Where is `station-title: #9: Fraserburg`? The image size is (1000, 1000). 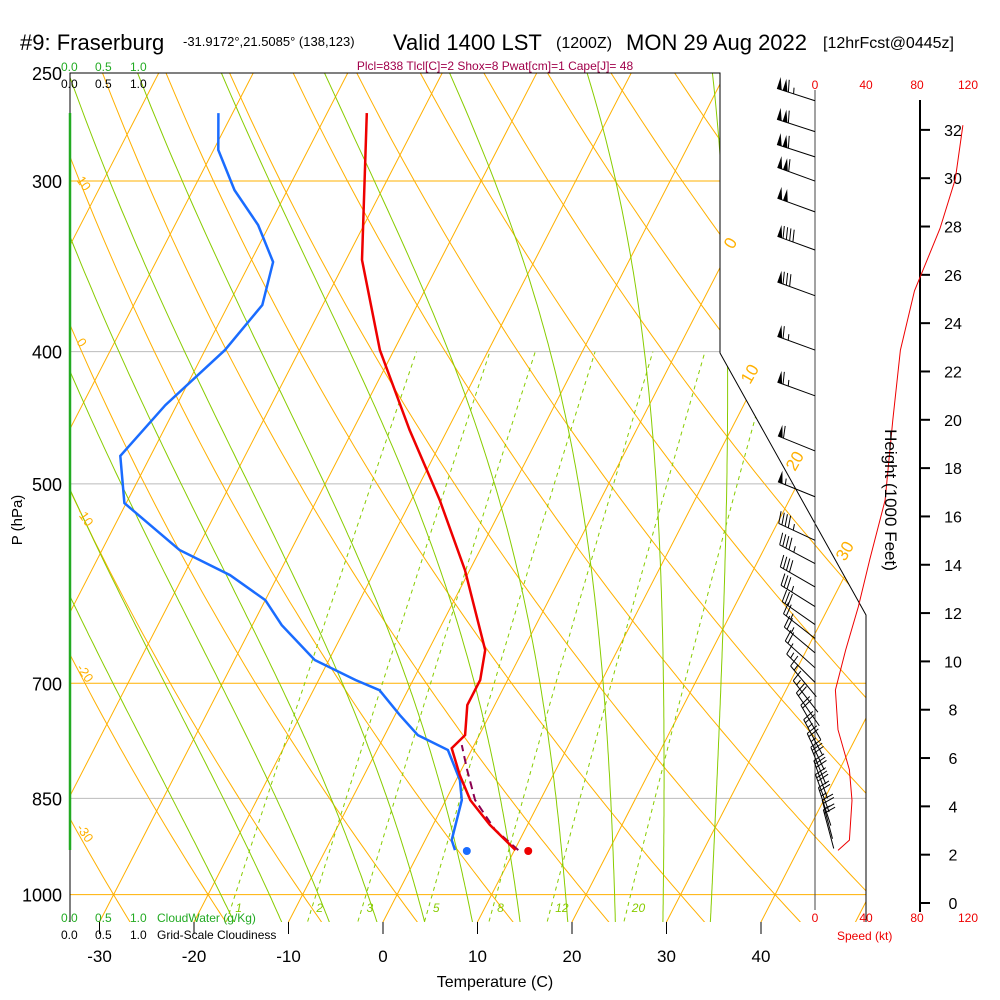
station-title: #9: Fraserburg is located at coordinates (92, 42).